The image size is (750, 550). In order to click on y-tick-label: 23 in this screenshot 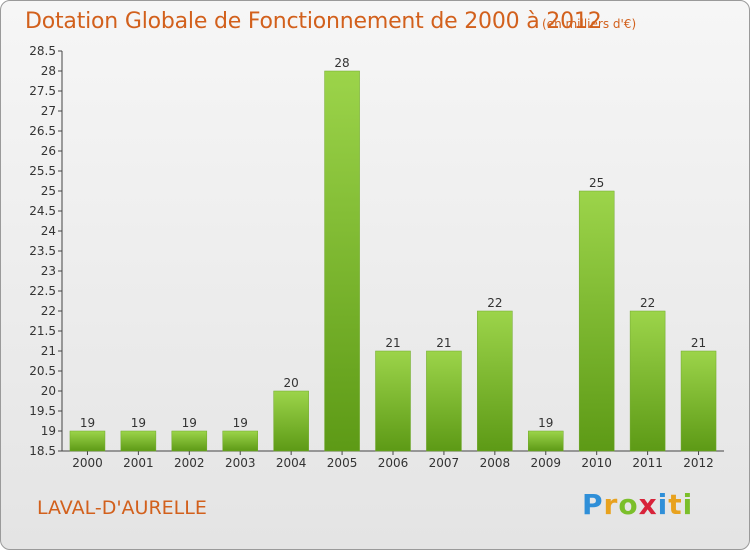, I will do `click(48, 271)`.